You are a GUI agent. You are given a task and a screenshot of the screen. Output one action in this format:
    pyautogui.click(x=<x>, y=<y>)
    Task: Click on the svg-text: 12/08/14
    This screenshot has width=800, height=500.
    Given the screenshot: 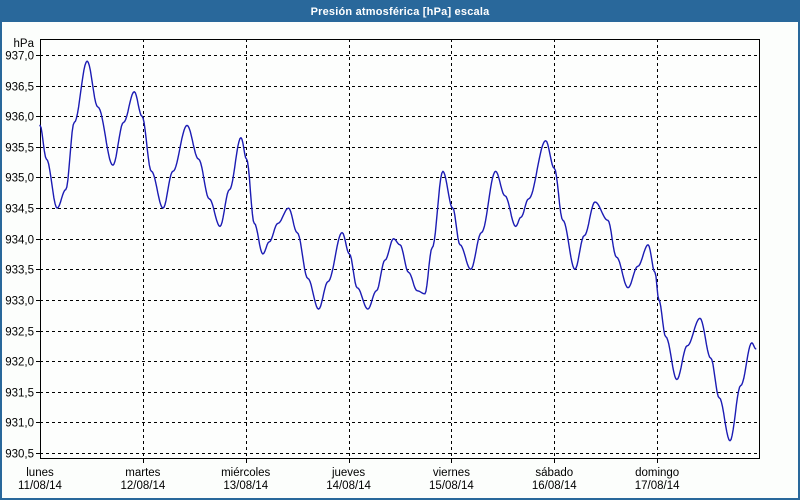 What is the action you would take?
    pyautogui.click(x=142, y=486)
    